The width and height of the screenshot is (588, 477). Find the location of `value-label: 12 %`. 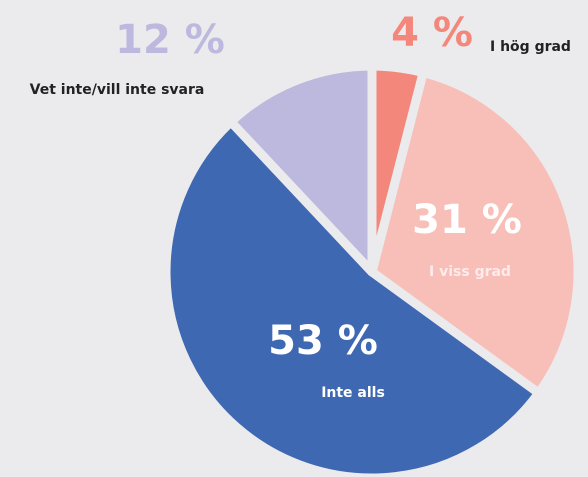

value-label: 12 % is located at coordinates (170, 40).